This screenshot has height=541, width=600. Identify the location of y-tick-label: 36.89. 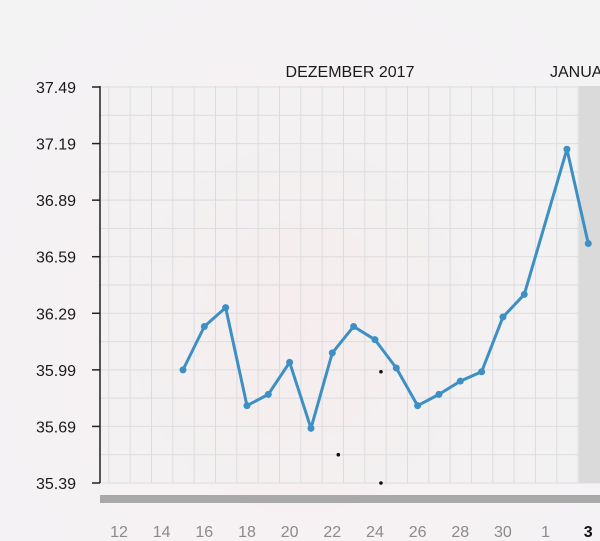
(56, 201).